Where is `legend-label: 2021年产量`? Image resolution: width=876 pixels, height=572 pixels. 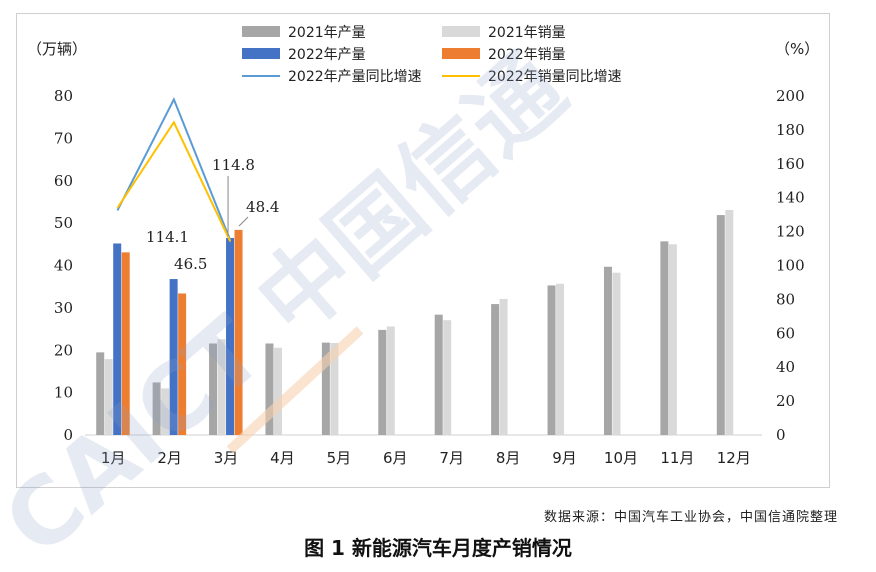 legend-label: 2021年产量 is located at coordinates (327, 33).